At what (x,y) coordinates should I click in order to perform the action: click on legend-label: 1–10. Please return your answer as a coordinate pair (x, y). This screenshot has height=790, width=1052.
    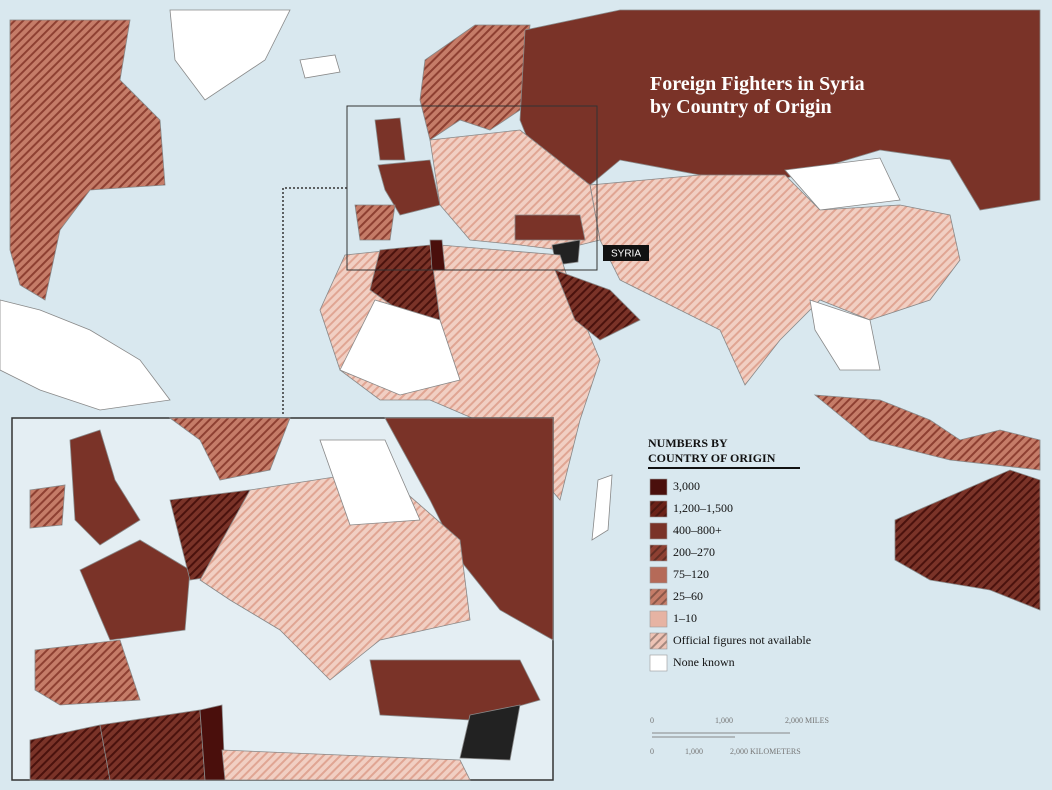
    Looking at the image, I should click on (685, 618).